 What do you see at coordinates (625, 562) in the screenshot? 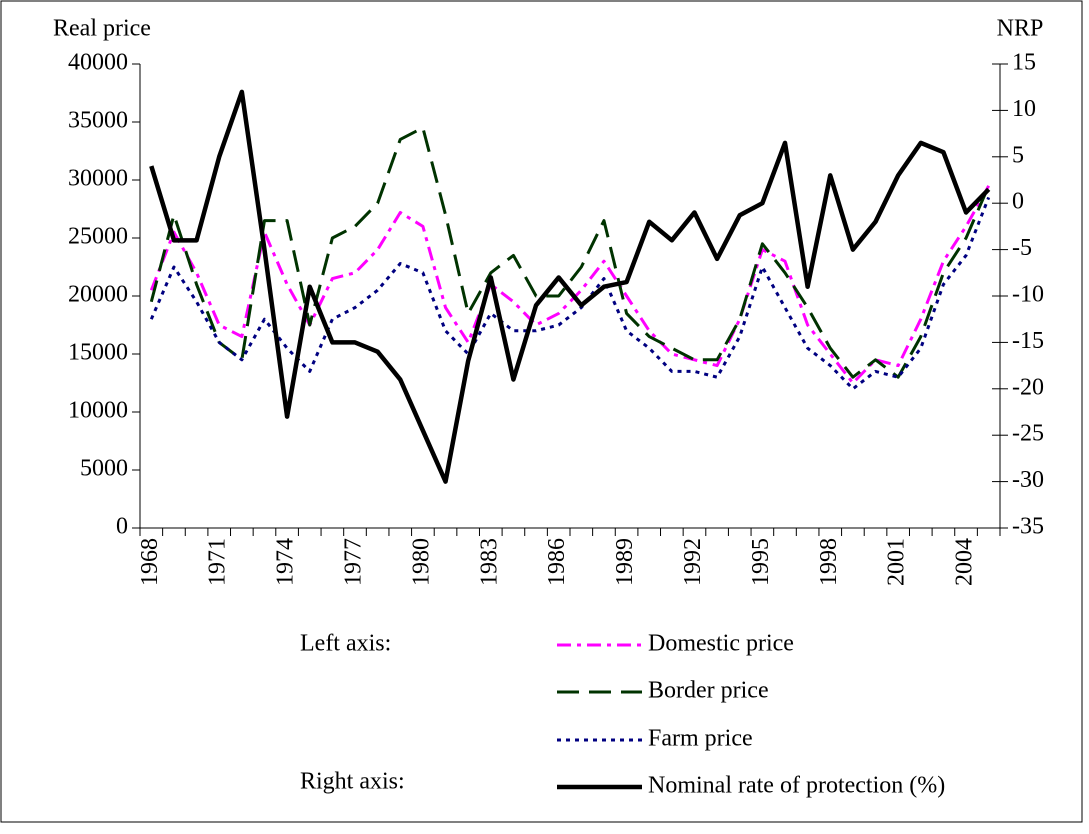
I see `x-tick-label: 1989` at bounding box center [625, 562].